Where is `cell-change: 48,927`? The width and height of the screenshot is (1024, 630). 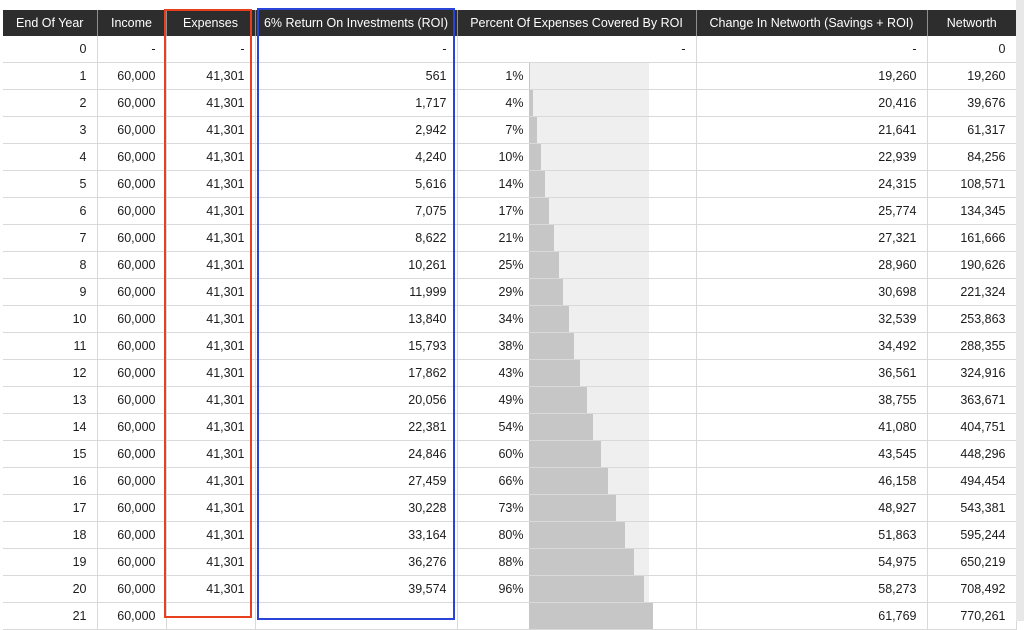 cell-change: 48,927 is located at coordinates (812, 508).